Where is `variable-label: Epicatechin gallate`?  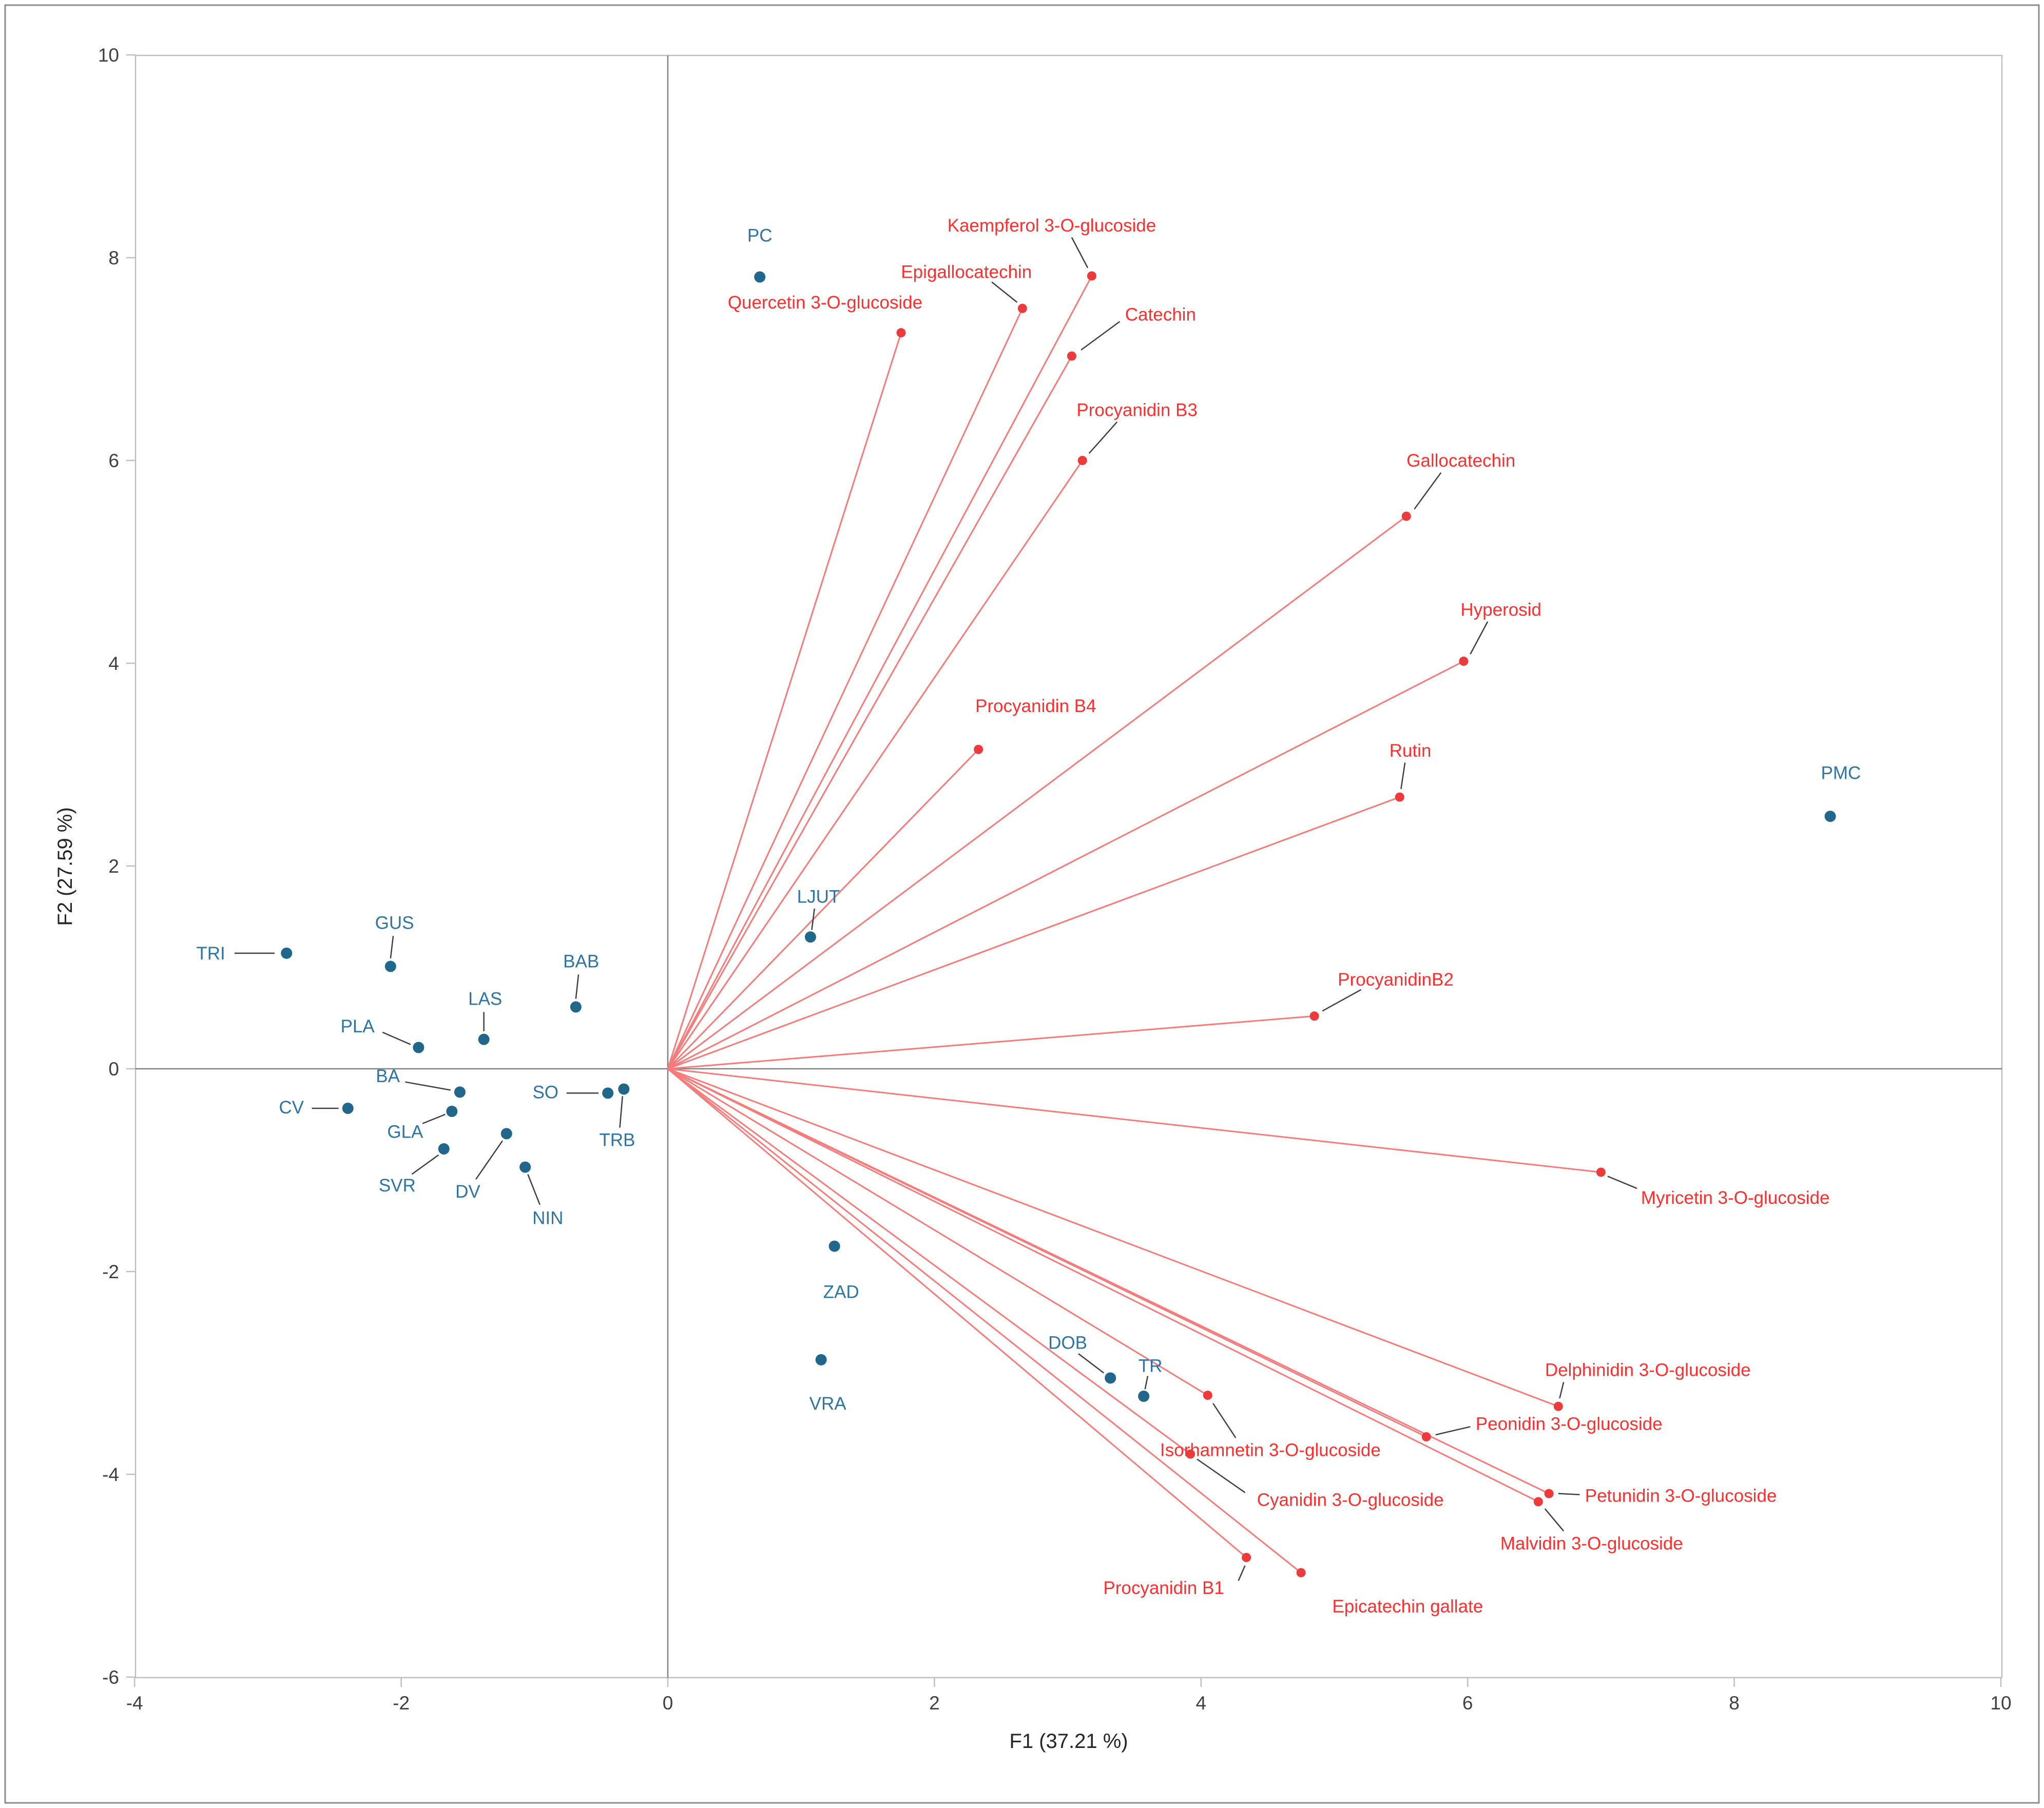 variable-label: Epicatechin gallate is located at coordinates (1407, 1607).